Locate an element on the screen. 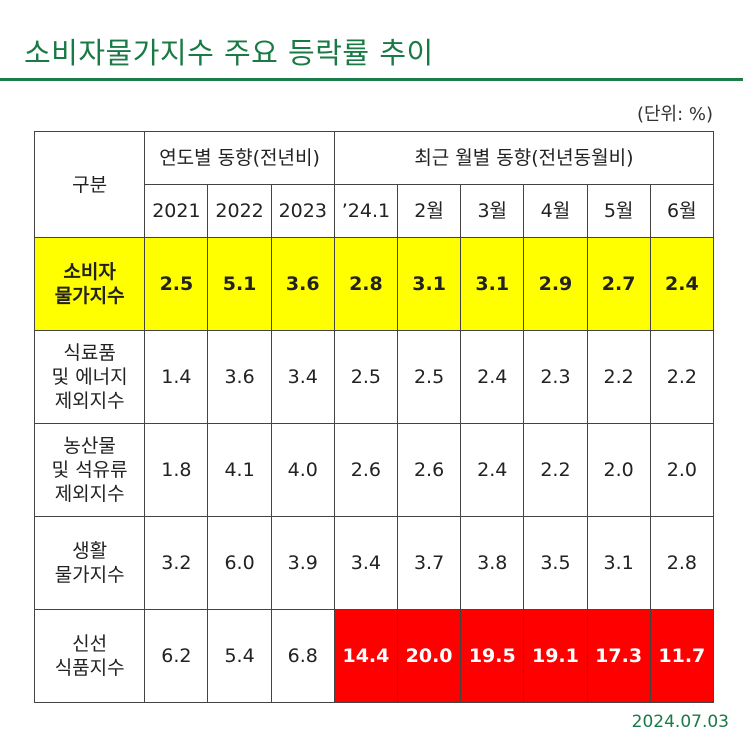 This screenshot has height=743, width=743. column-header: 2021 is located at coordinates (176, 211).